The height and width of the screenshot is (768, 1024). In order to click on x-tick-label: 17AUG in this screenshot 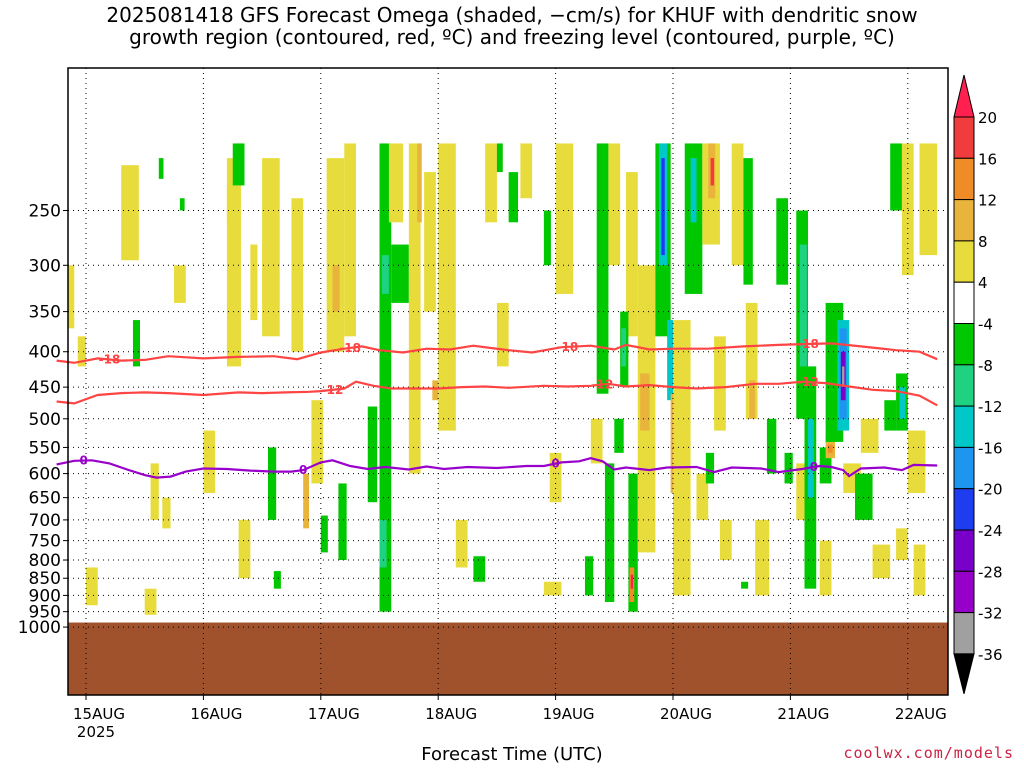, I will do `click(334, 714)`.